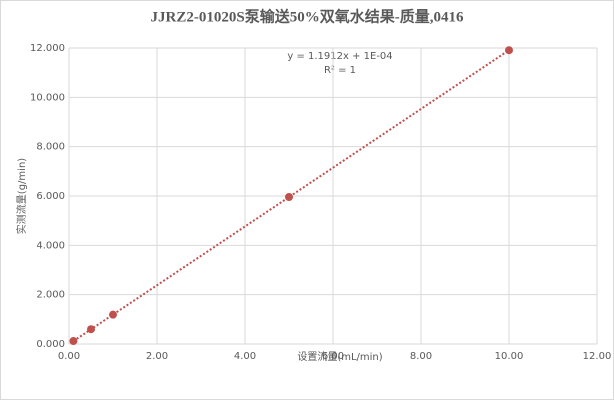 This screenshot has width=614, height=400. I want to click on y-tick-label: 12.000, so click(47, 48).